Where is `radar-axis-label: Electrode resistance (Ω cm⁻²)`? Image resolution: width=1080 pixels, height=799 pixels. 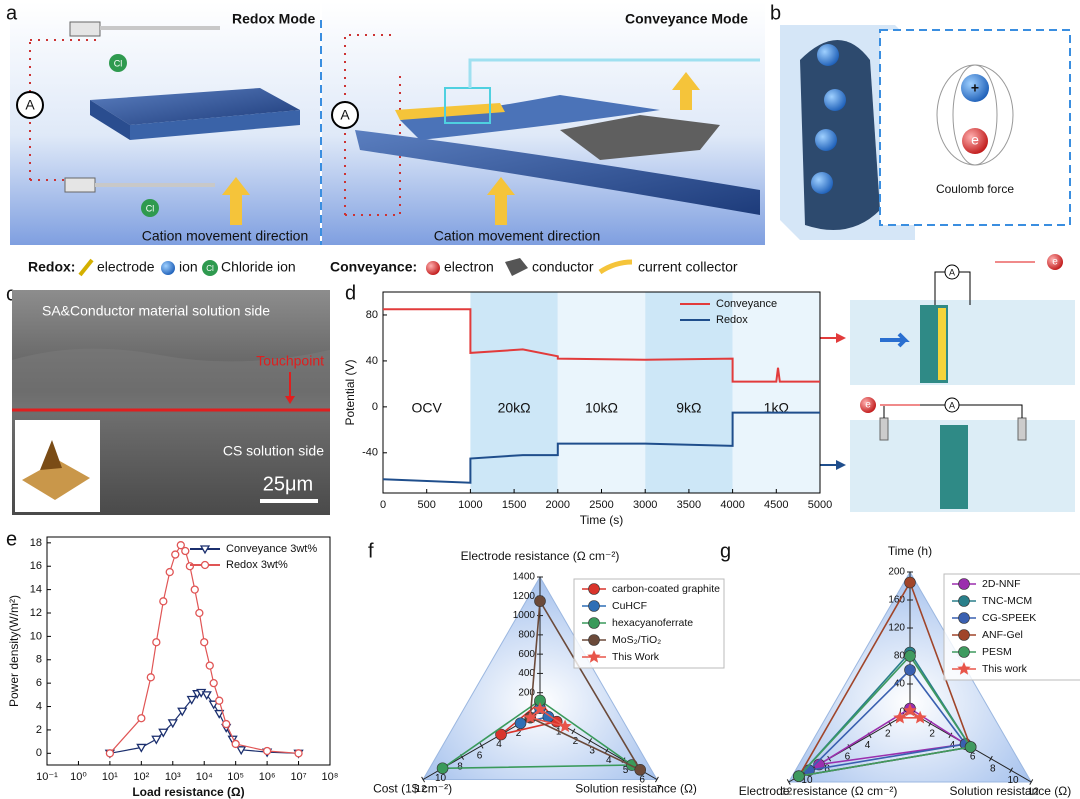
radar-axis-label: Electrode resistance (Ω cm⁻²) is located at coordinates (818, 791).